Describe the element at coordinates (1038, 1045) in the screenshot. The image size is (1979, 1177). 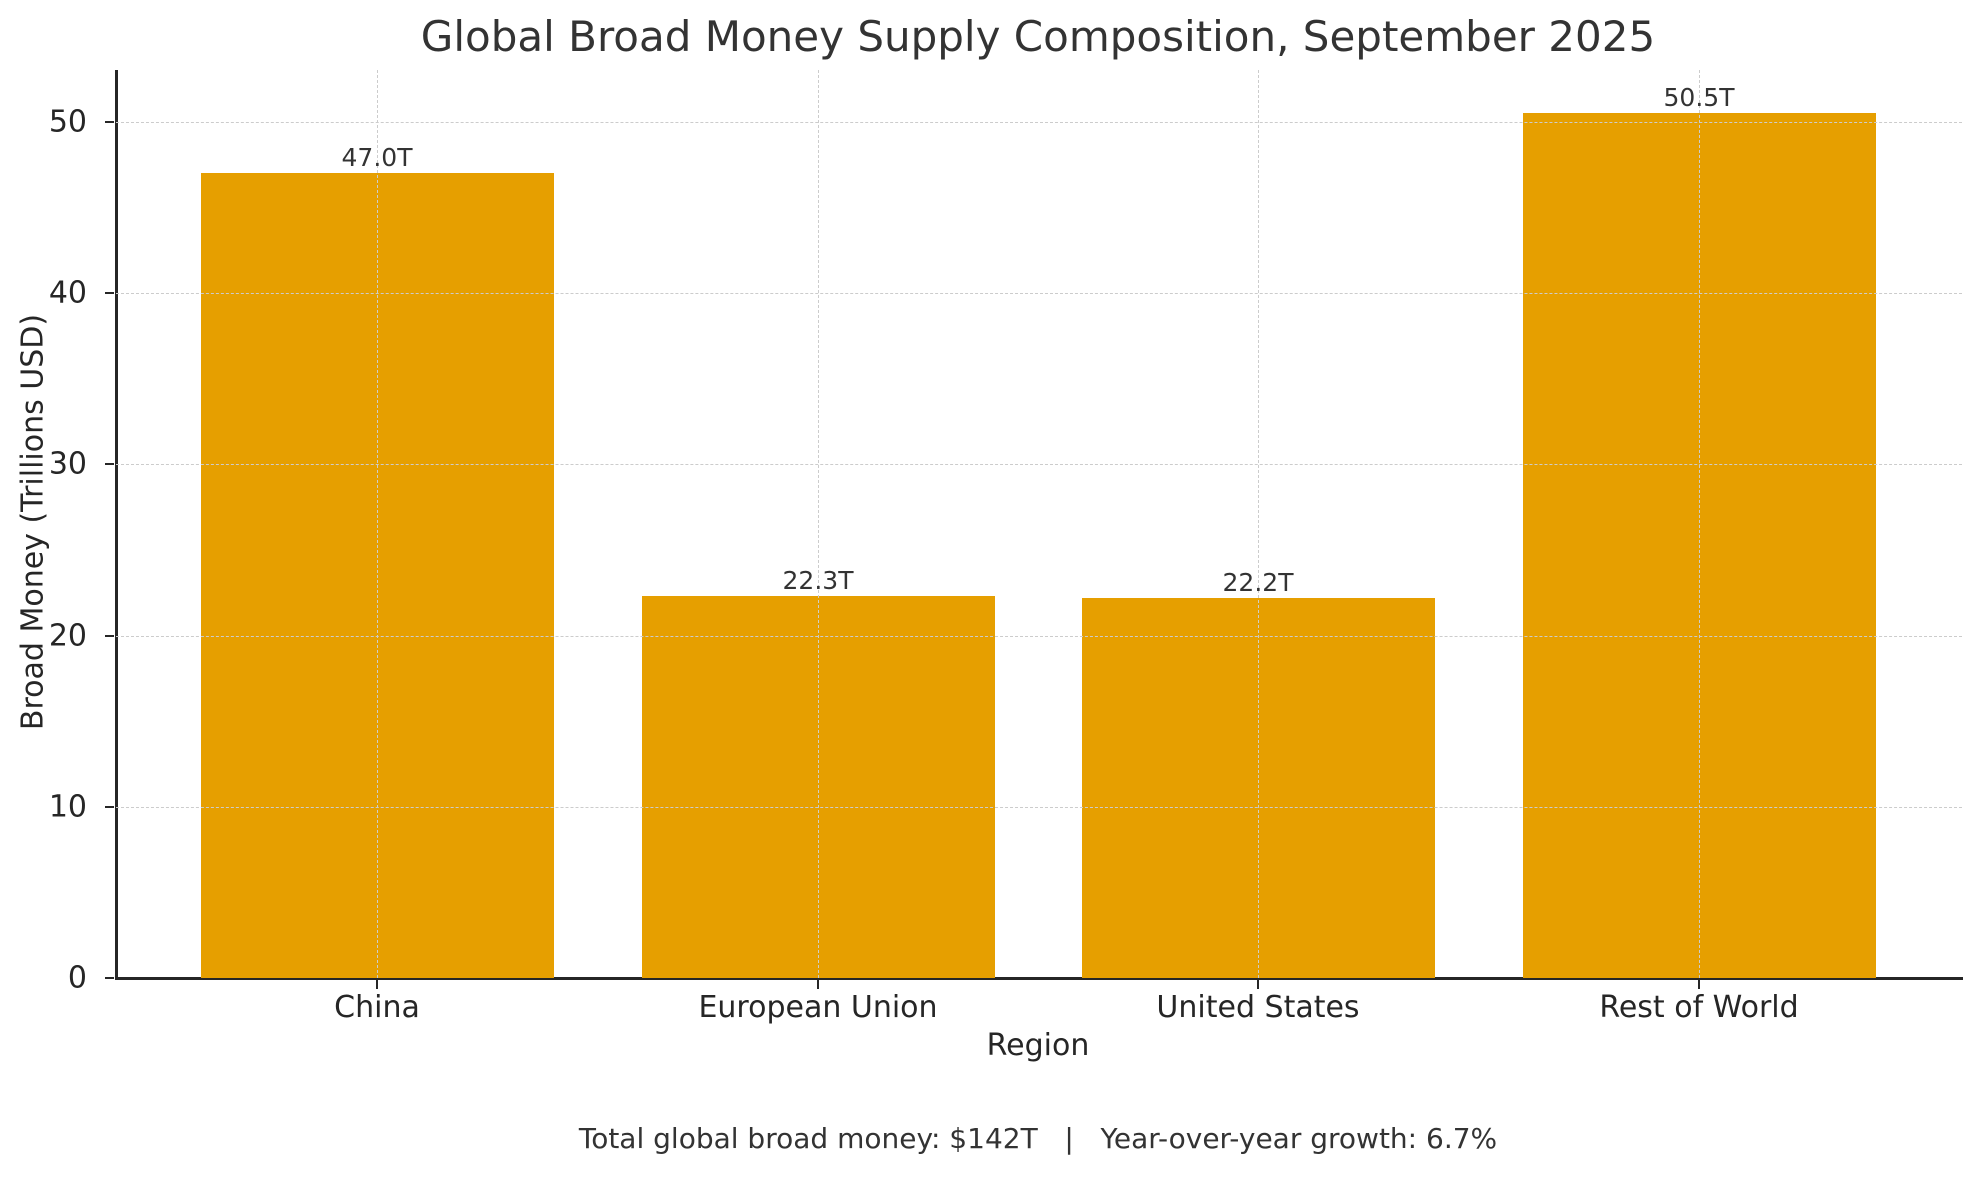
I see `x-axis-label: Region` at that location.